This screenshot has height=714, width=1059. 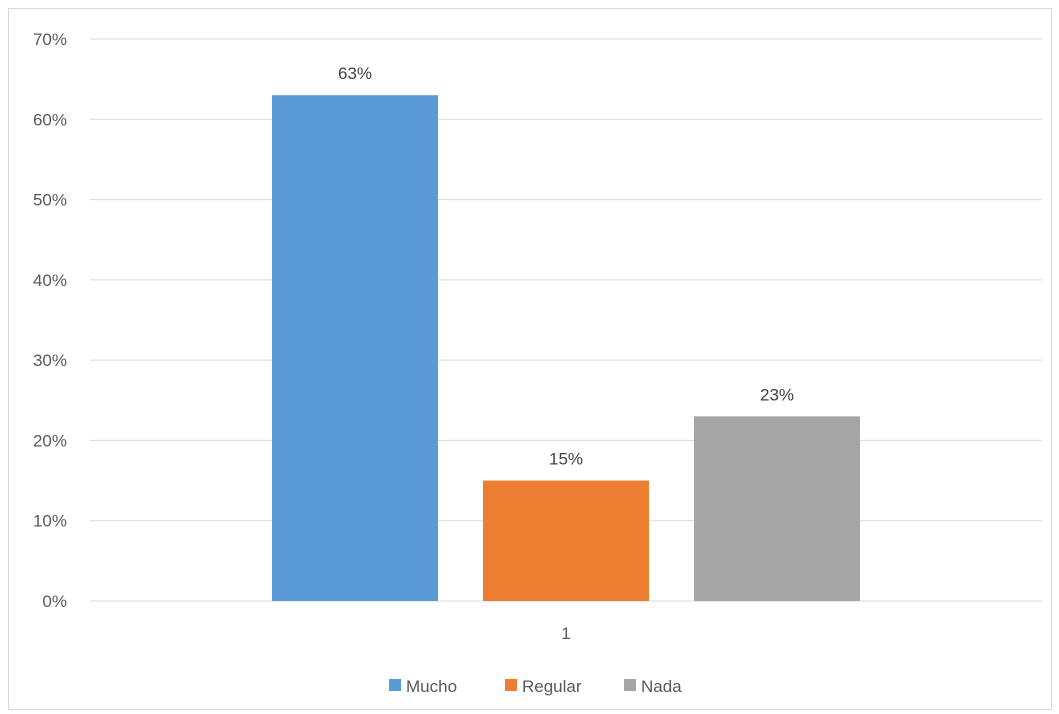 I want to click on bar-nada, so click(x=777, y=508).